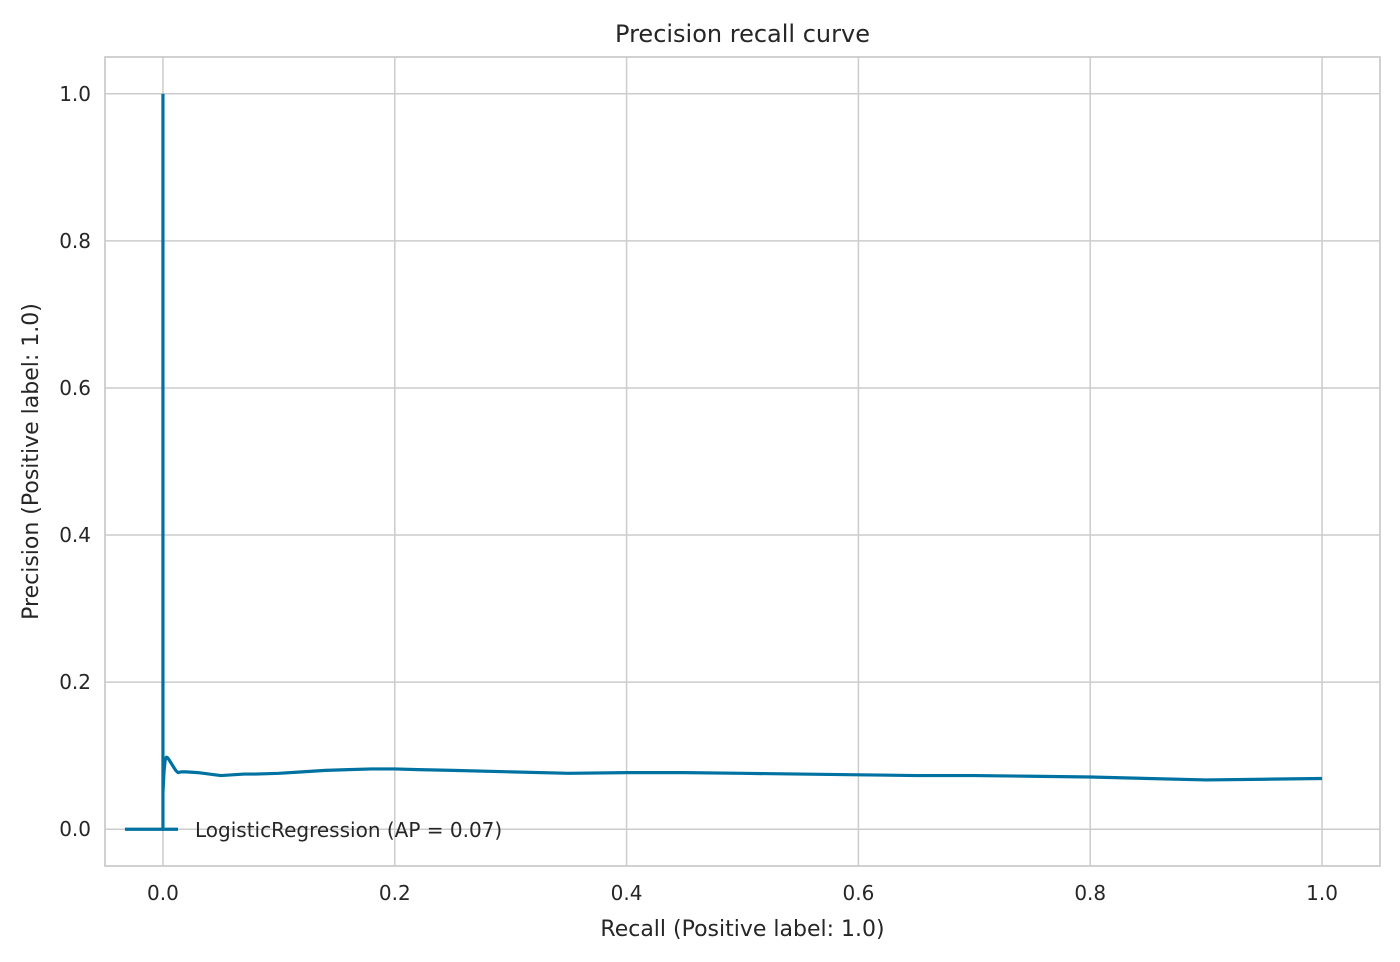 This screenshot has height=962, width=1400. I want to click on y-tick-labels: 0.0 0.2 0.4 0.6 0.8 1.0, so click(75, 461).